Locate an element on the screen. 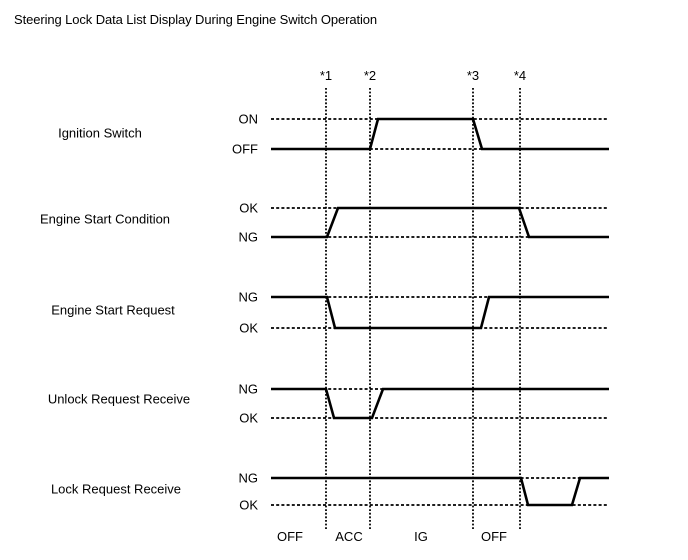 The image size is (688, 560). level-label-top-engine-start-condition: OK is located at coordinates (248, 208).